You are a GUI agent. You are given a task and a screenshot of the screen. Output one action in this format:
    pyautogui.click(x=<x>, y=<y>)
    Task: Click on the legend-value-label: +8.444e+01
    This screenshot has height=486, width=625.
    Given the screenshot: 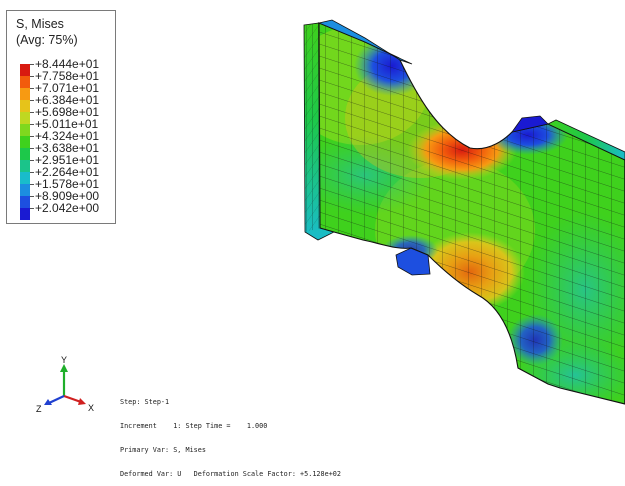 What is the action you would take?
    pyautogui.click(x=67, y=64)
    